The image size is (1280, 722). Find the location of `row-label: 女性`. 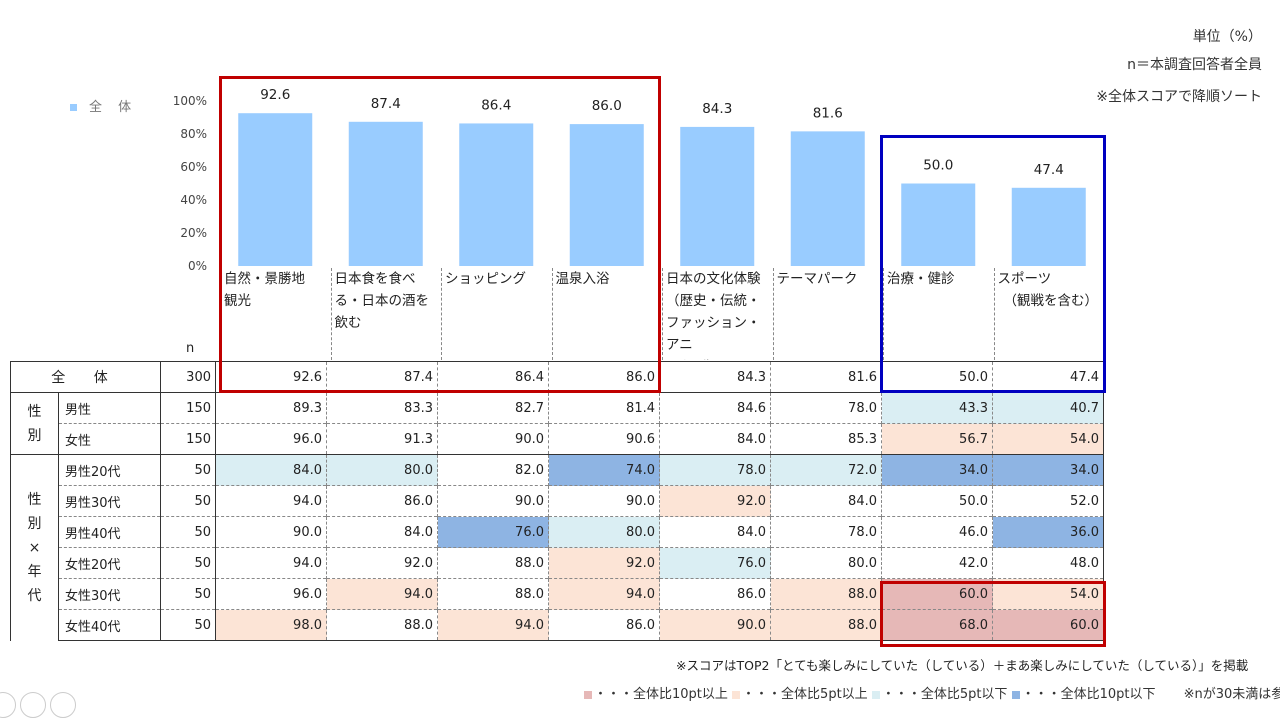

row-label: 女性 is located at coordinates (109, 439).